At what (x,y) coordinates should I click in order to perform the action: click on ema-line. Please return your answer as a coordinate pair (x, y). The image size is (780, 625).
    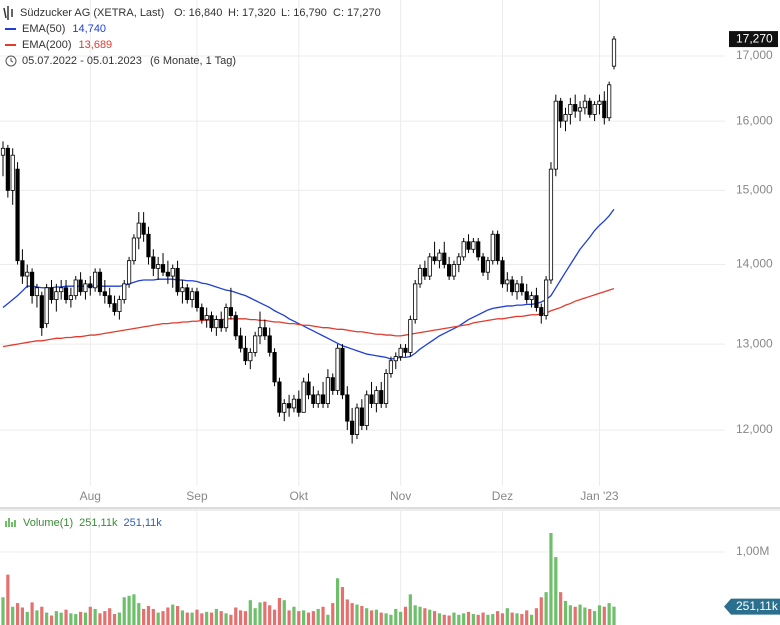
    Looking at the image, I should click on (308, 317).